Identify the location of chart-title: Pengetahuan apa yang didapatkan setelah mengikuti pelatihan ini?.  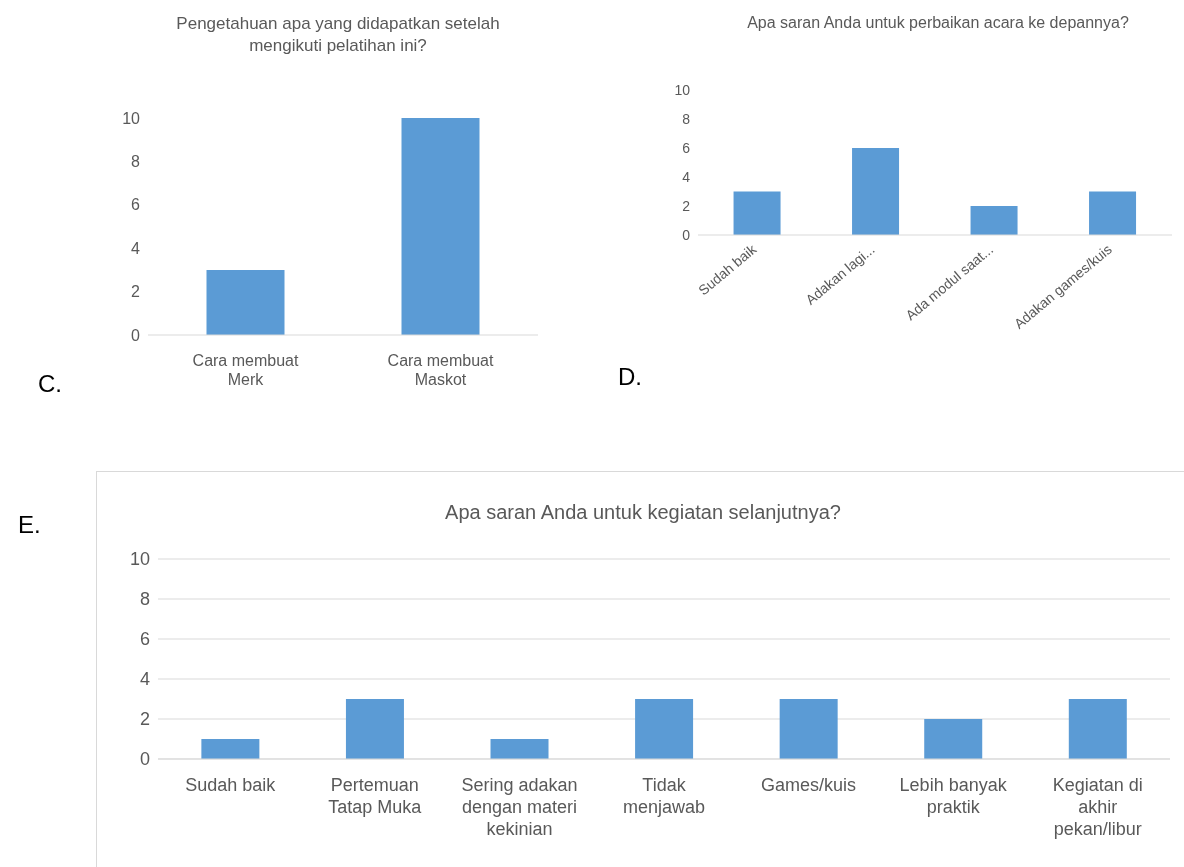
(338, 35).